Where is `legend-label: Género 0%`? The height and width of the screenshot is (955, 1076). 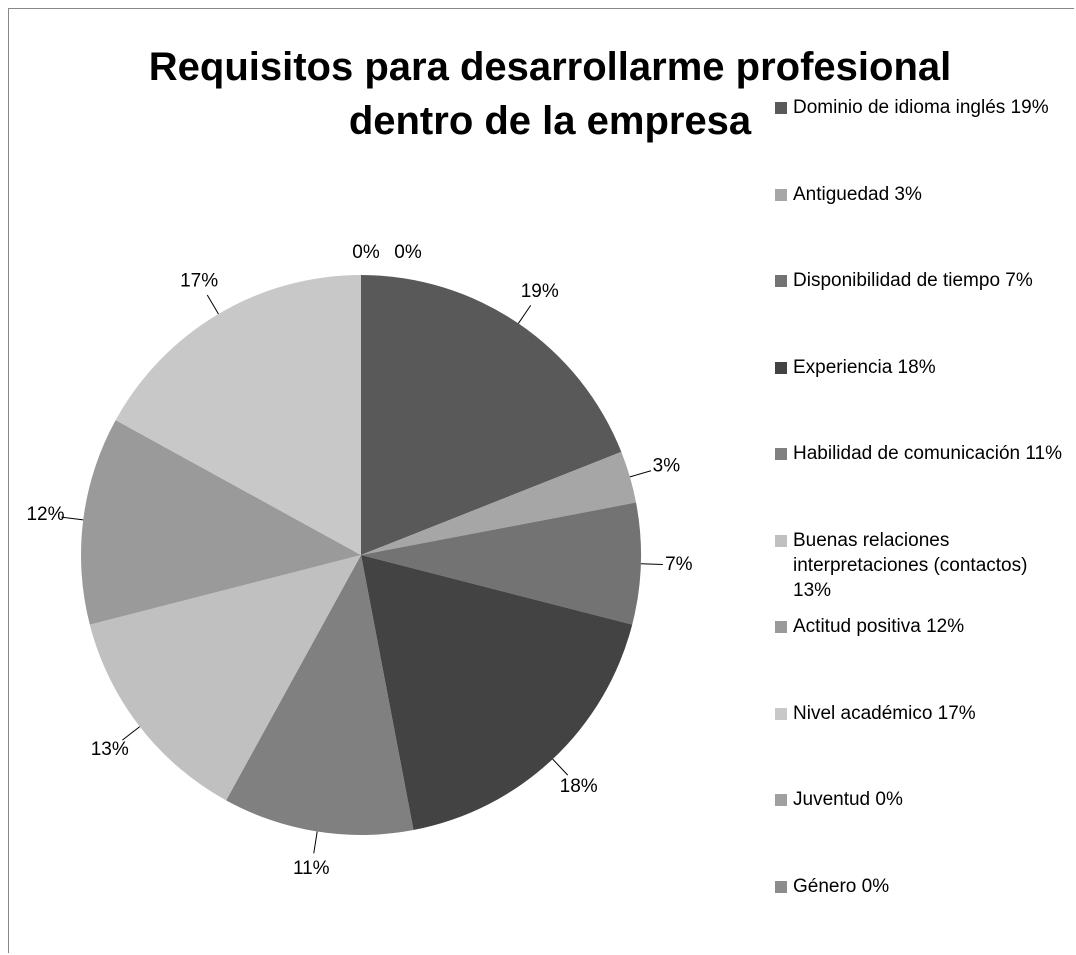
legend-label: Género 0% is located at coordinates (841, 886).